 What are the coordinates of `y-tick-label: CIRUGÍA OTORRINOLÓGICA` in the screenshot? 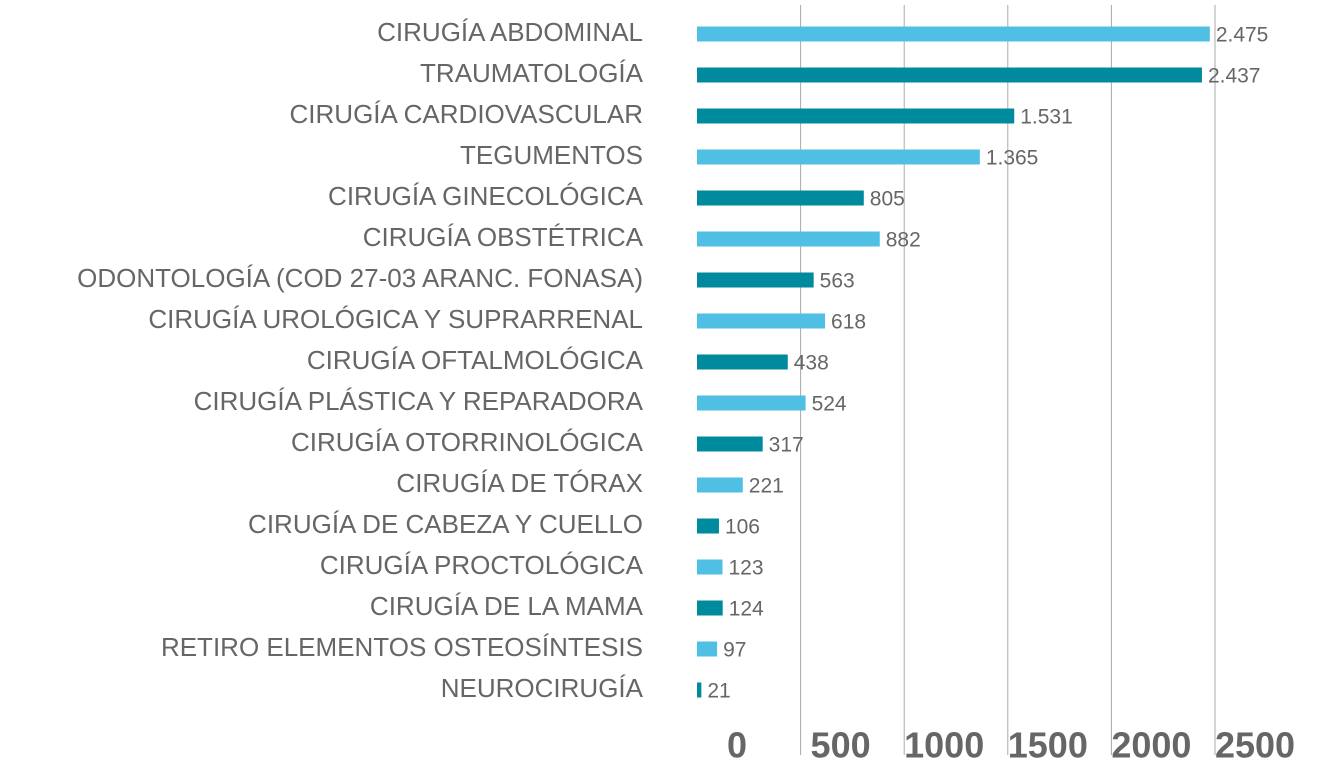 It's located at (467, 442).